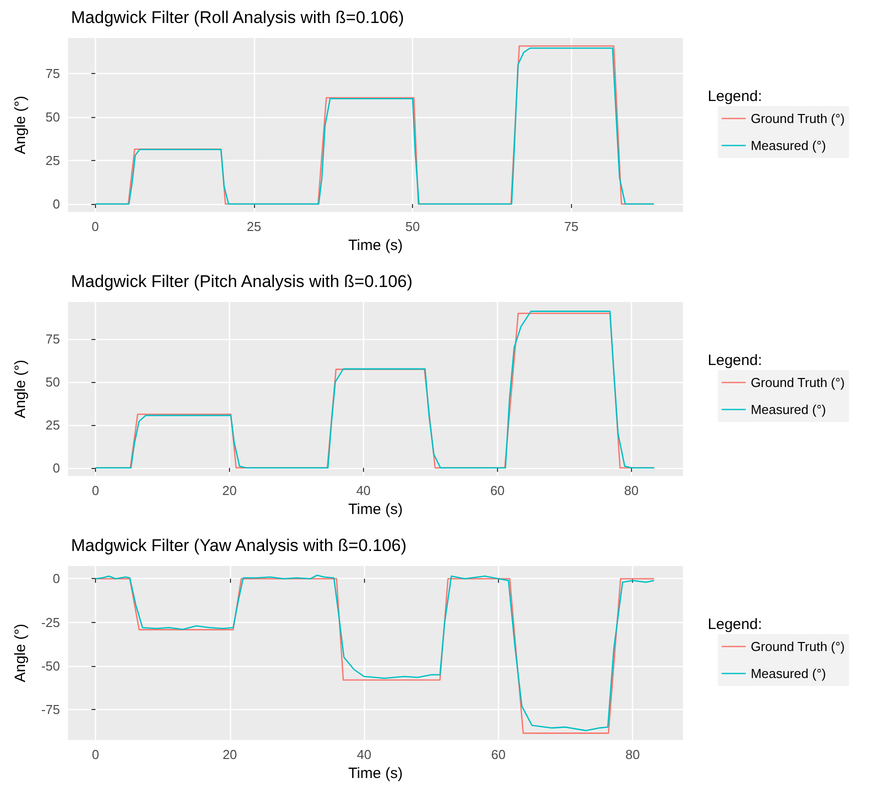 The width and height of the screenshot is (871, 792). What do you see at coordinates (50, 710) in the screenshot?
I see `y-tick-label: -75` at bounding box center [50, 710].